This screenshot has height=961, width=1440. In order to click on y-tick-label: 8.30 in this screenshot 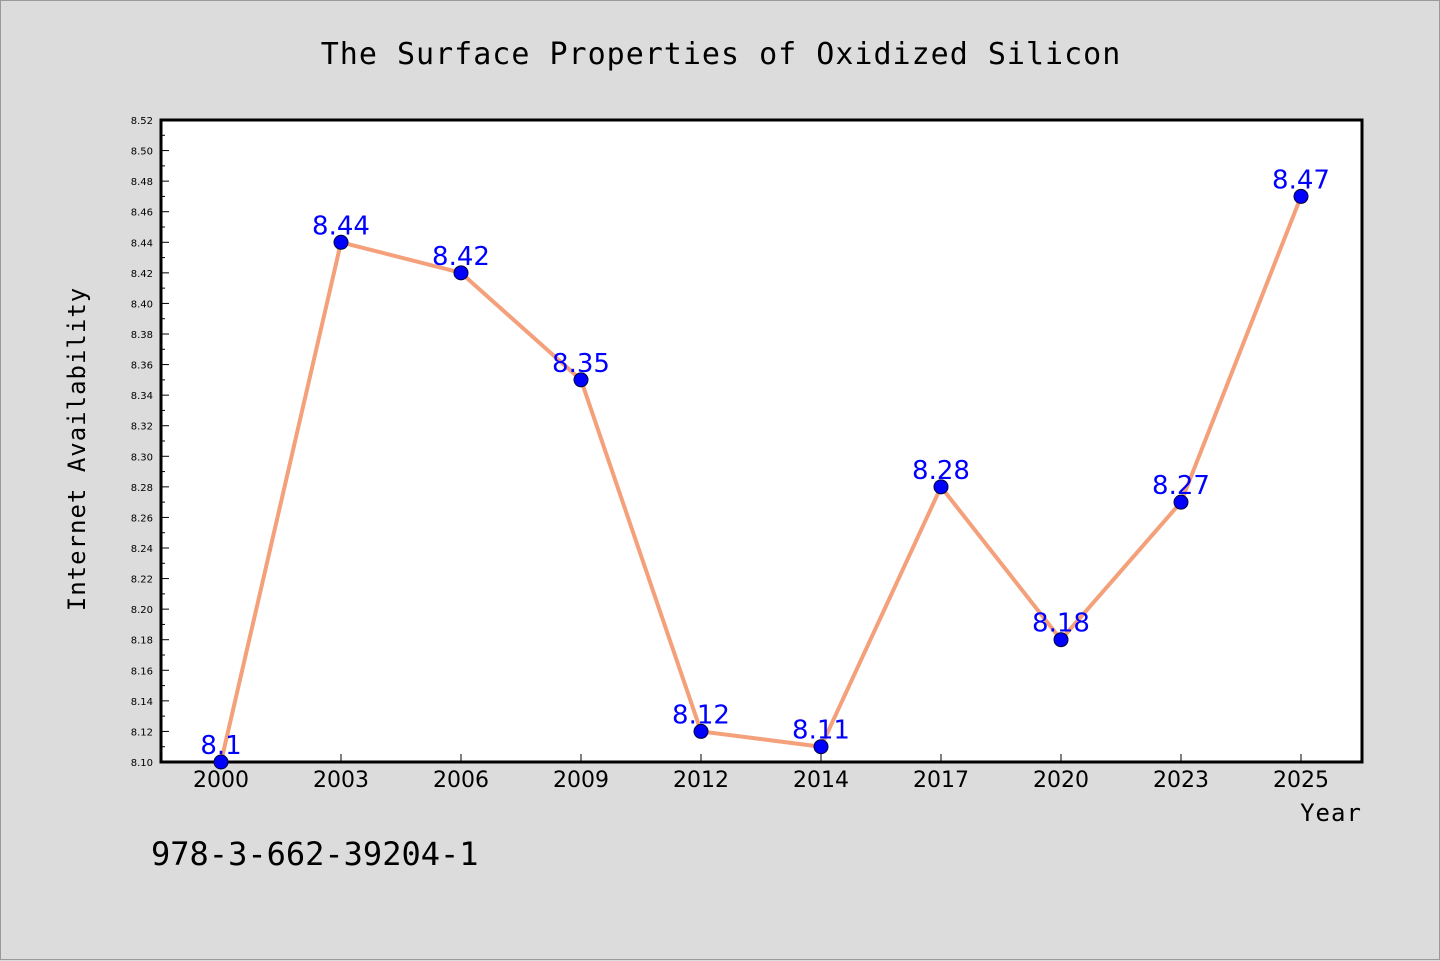, I will do `click(142, 457)`.